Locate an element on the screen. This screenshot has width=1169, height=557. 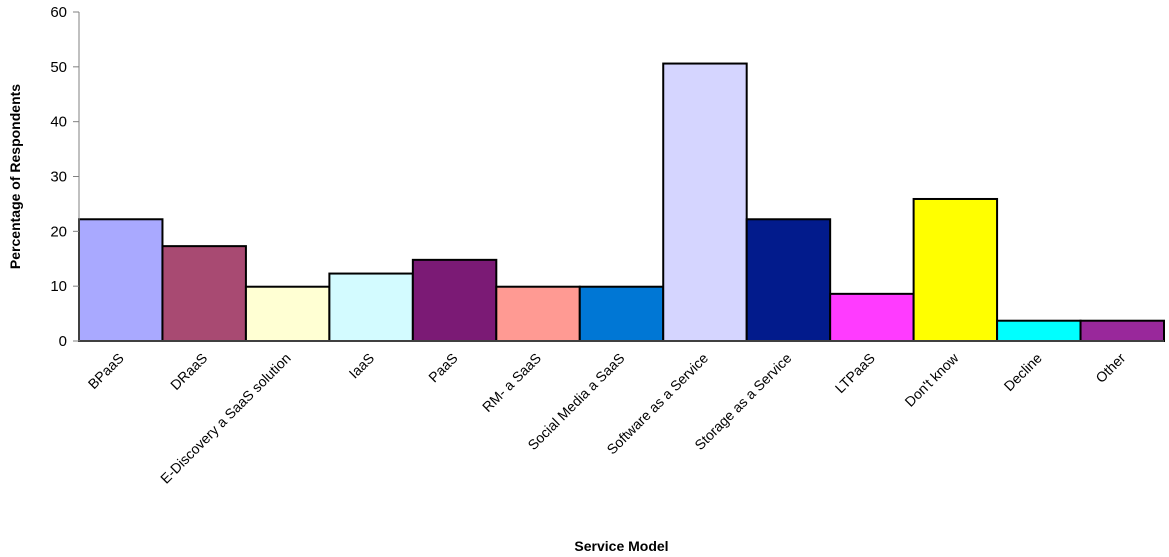
y-tick-label: 60 is located at coordinates (58, 12).